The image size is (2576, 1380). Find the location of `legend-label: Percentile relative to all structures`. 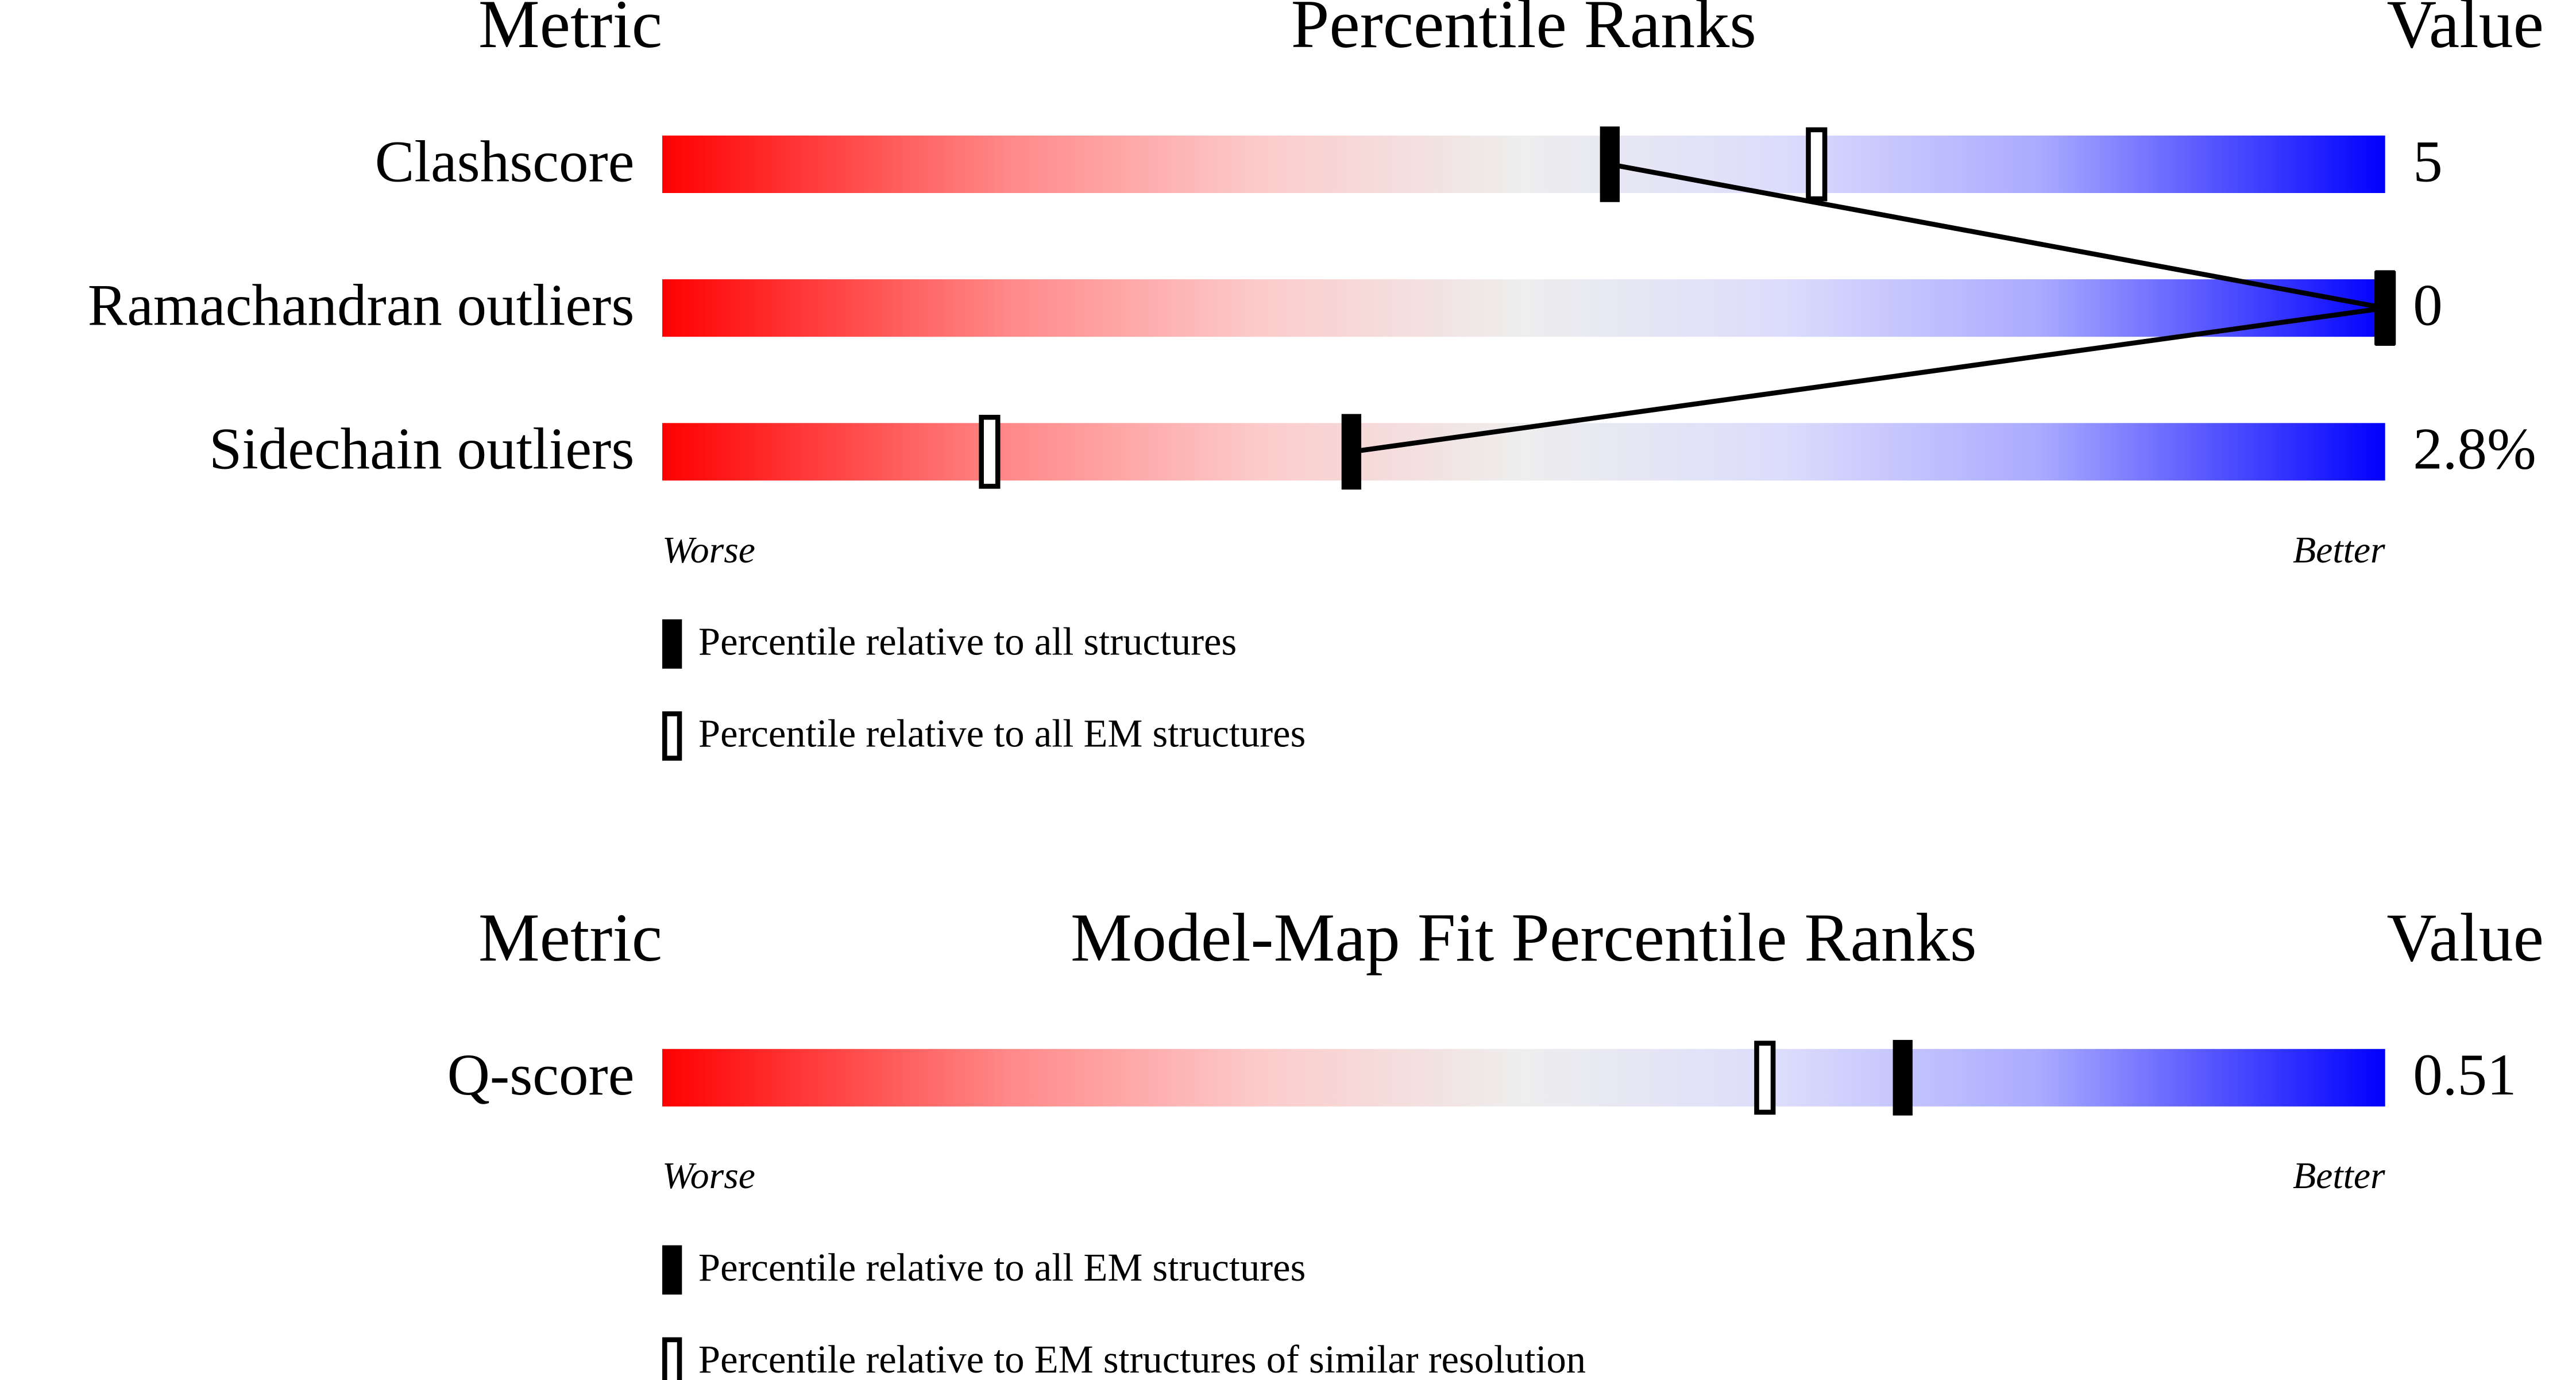

legend-label: Percentile relative to all structures is located at coordinates (967, 642).